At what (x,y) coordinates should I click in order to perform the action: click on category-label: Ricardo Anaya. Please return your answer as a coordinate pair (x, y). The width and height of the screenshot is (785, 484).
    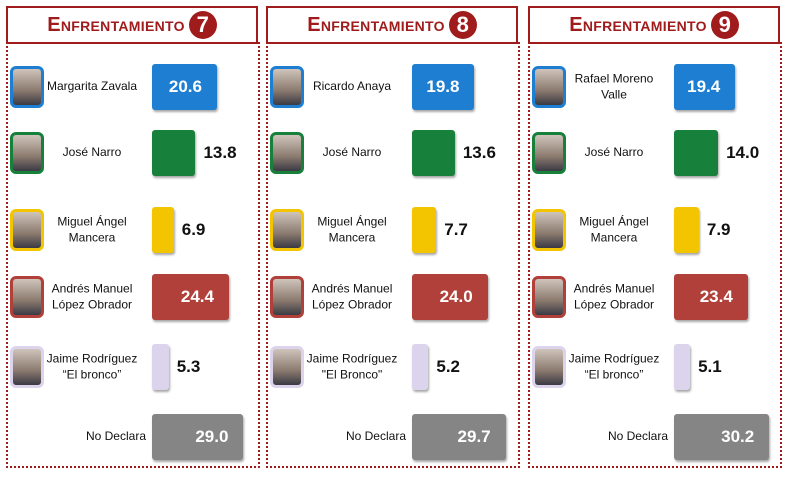
    Looking at the image, I should click on (352, 86).